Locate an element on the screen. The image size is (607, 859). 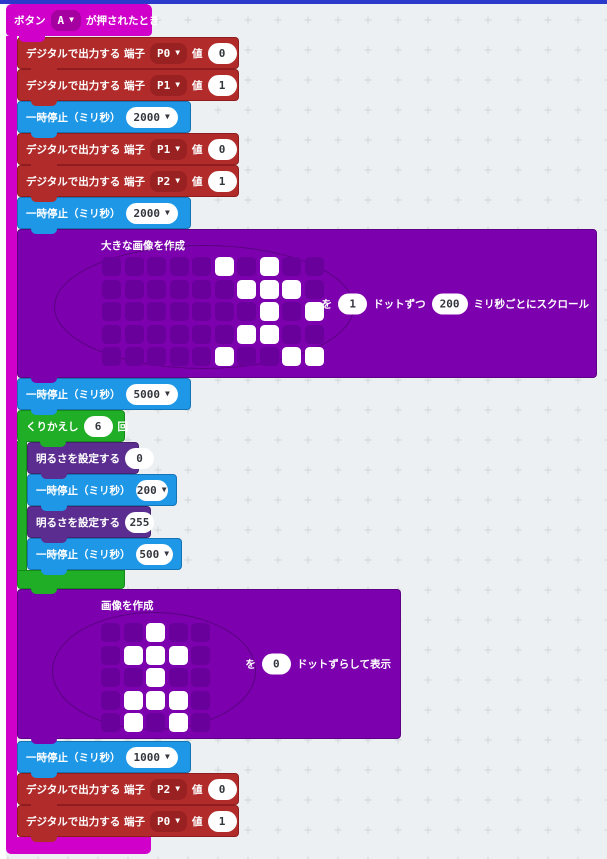
digital-write-block: デジタルで出力する 端子 P2 ▼ 値 0 is located at coordinates (128, 791).